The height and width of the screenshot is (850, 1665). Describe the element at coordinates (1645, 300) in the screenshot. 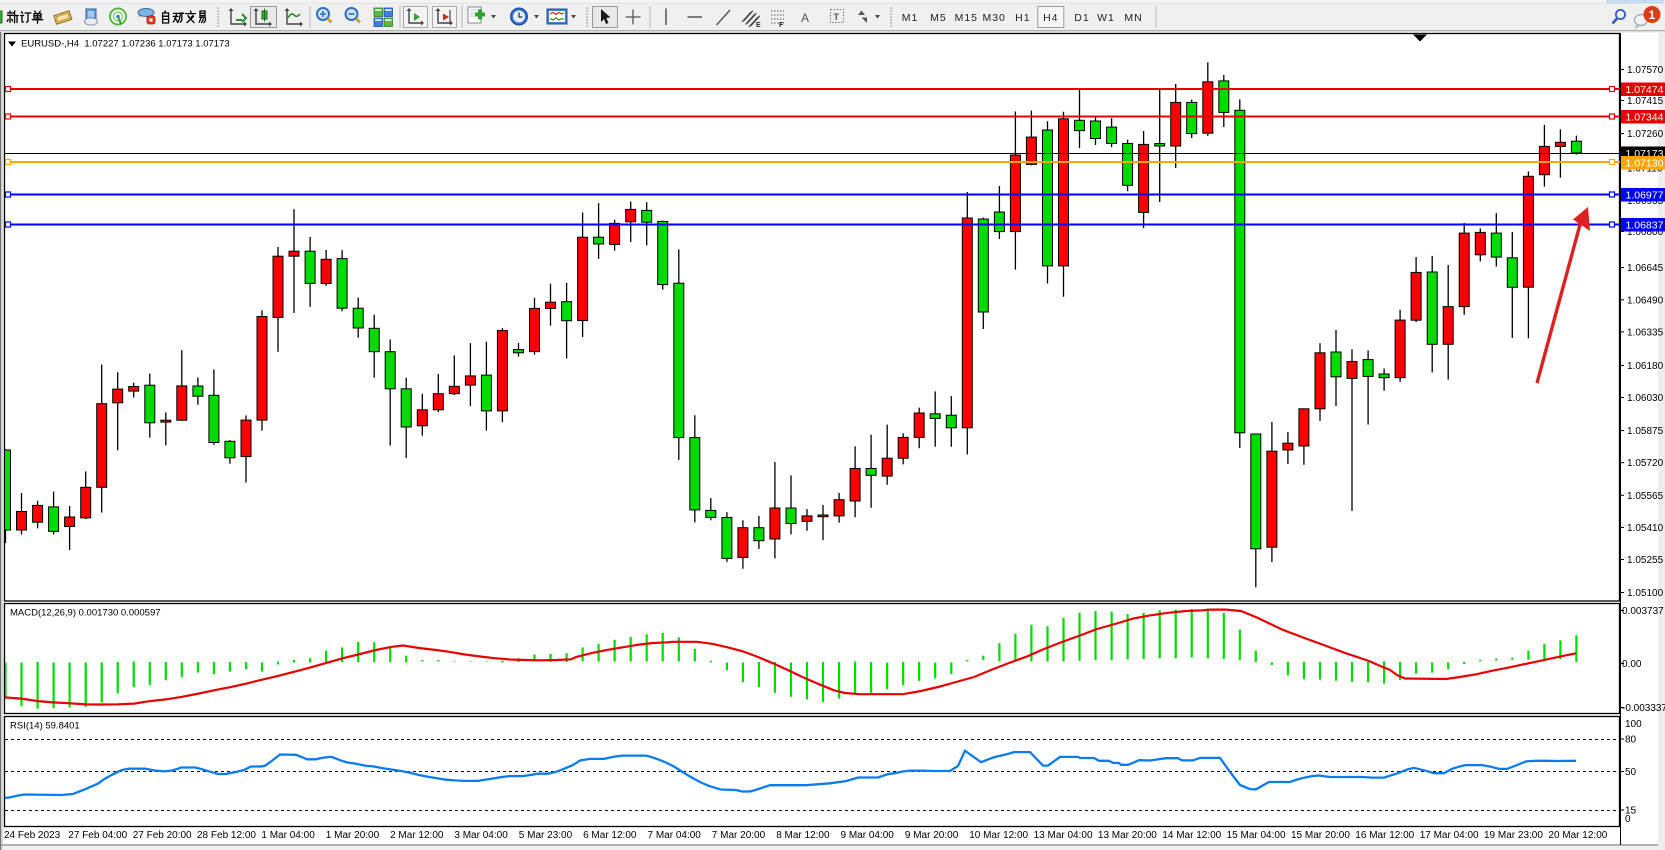

I see `svg-text: 1.06490` at that location.